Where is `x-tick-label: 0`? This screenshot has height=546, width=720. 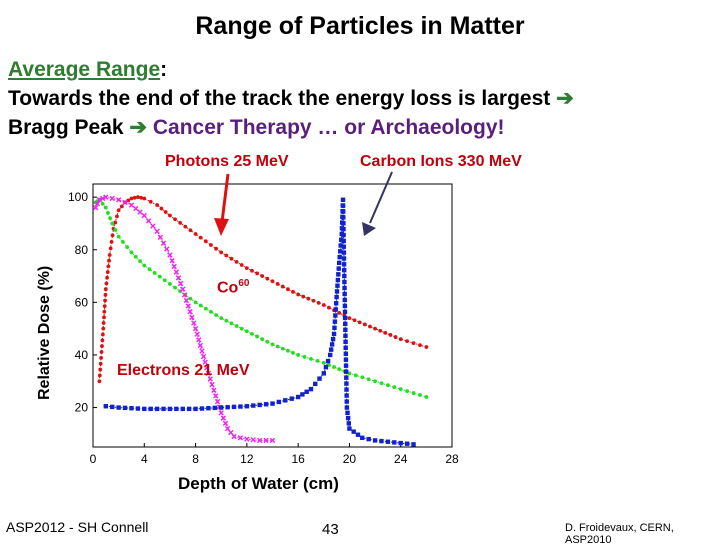 x-tick-label: 0 is located at coordinates (93, 459).